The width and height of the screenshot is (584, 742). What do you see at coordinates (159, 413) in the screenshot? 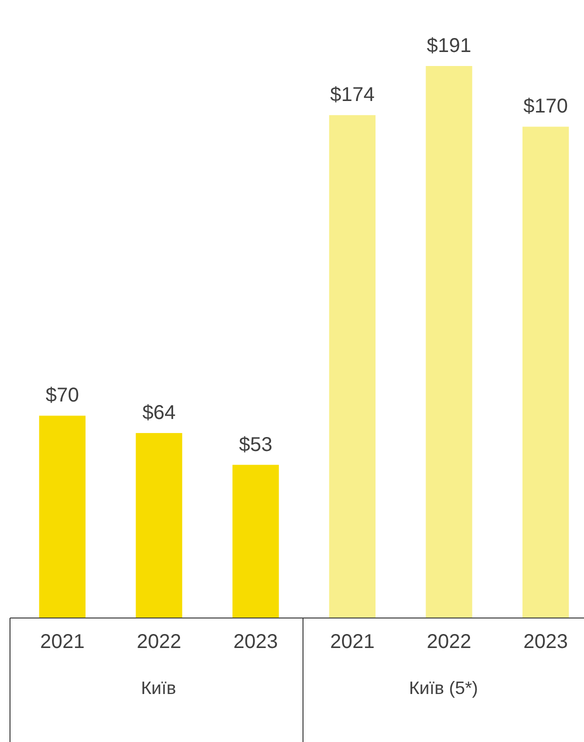
I see `data-label: $64` at bounding box center [159, 413].